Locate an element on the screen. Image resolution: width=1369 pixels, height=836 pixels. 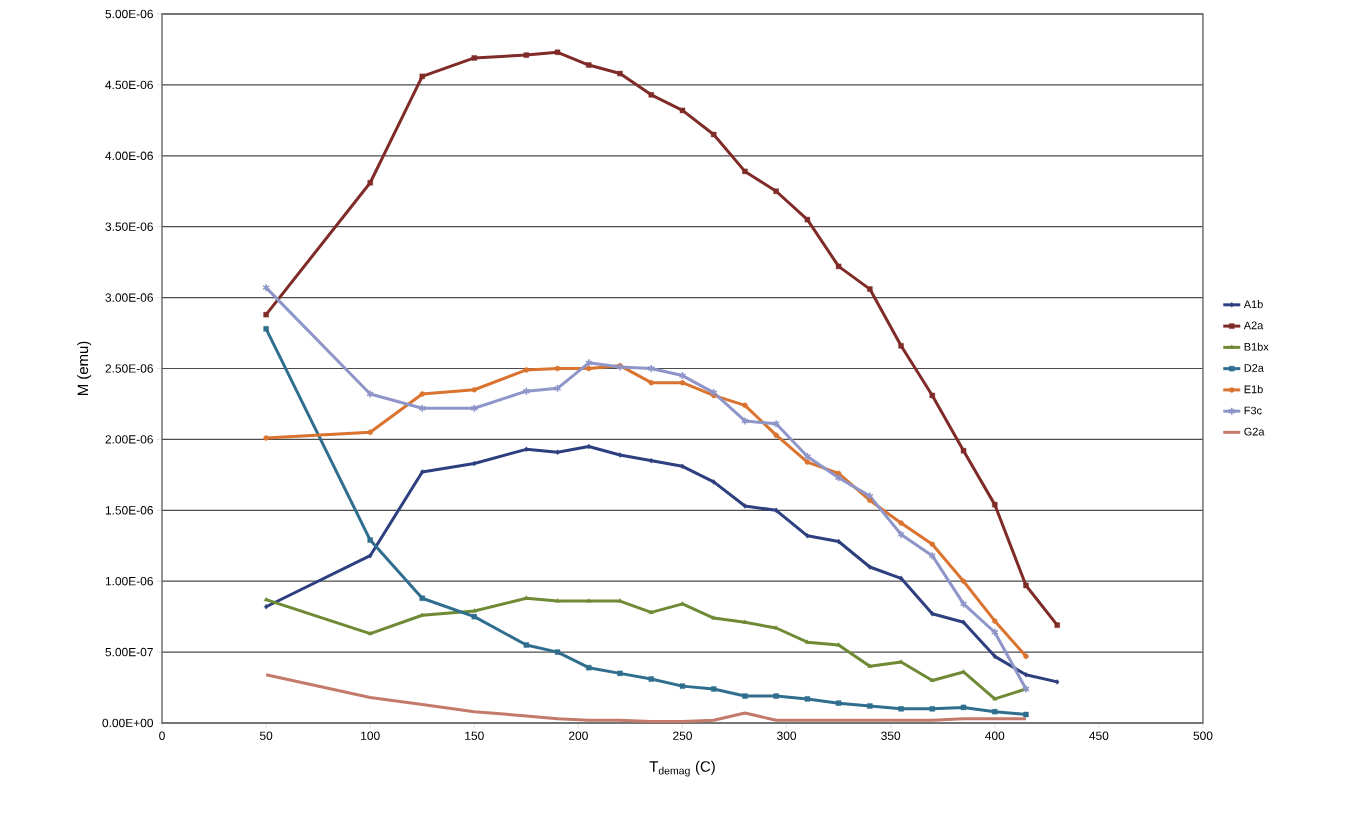
x-tick-label: 200 is located at coordinates (578, 735).